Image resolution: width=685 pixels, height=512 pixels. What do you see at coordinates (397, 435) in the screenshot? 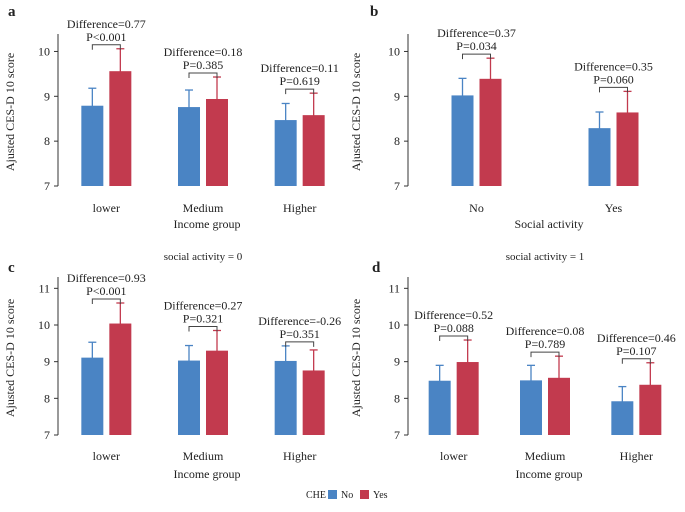
I see `y-tick-label-d-7: 7` at bounding box center [397, 435].